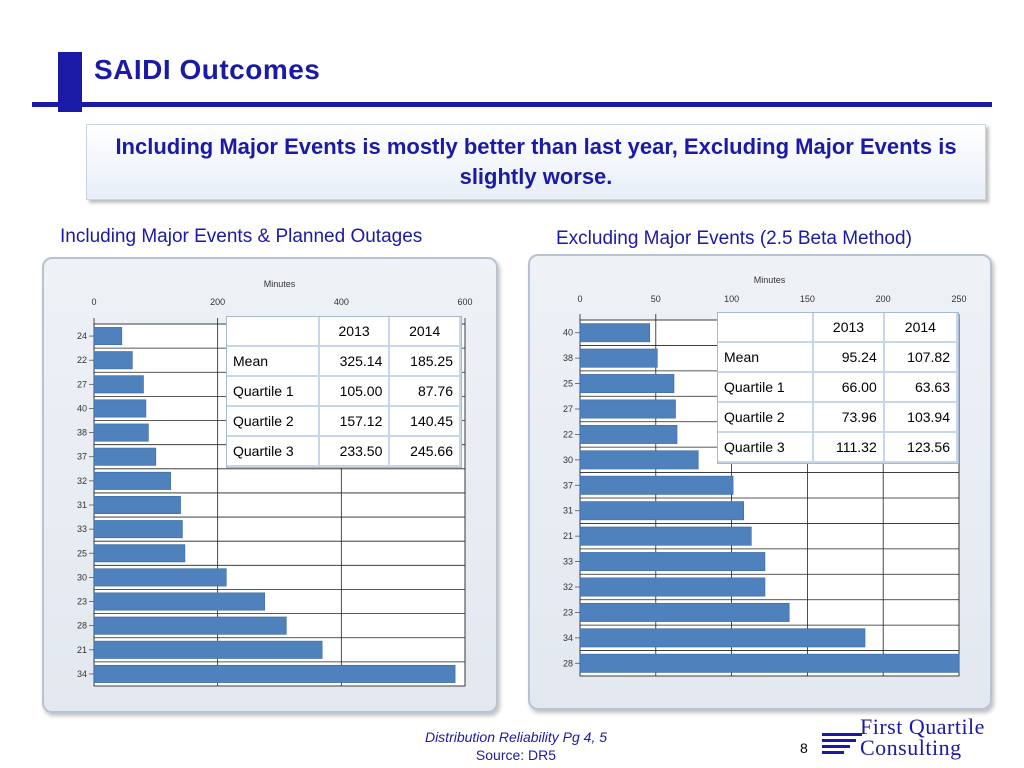  Describe the element at coordinates (516, 755) in the screenshot. I see `footer-source-line: Source: DR5` at that location.